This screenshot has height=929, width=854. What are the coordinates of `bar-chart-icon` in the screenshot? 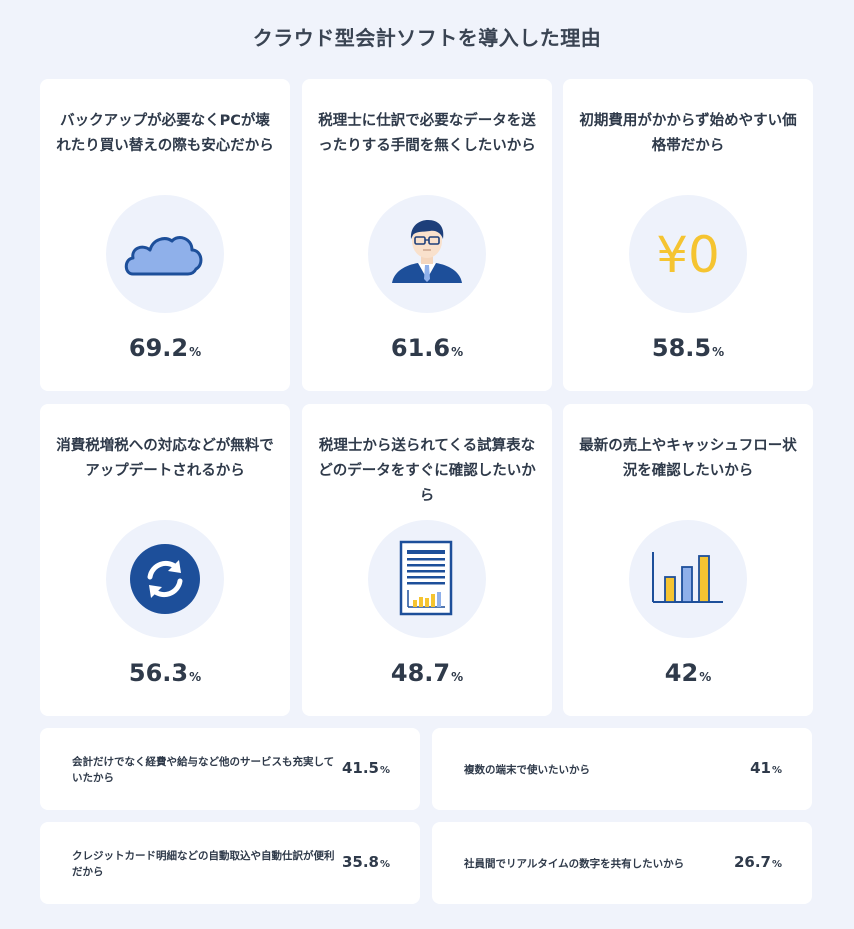 It's located at (687, 577).